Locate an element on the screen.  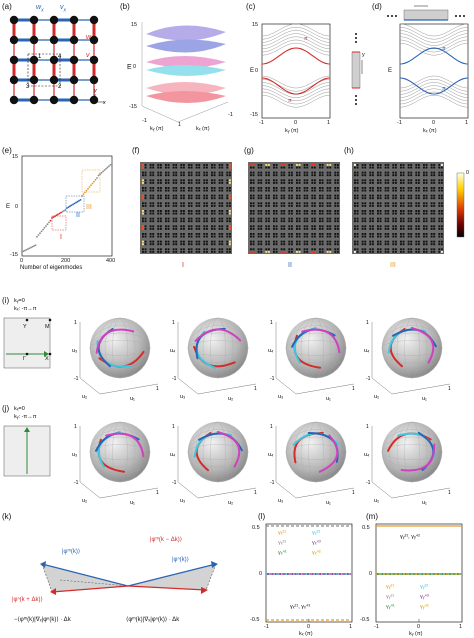
phi-m-k: |φᵐ(k)⟩ is located at coordinates (71, 552).